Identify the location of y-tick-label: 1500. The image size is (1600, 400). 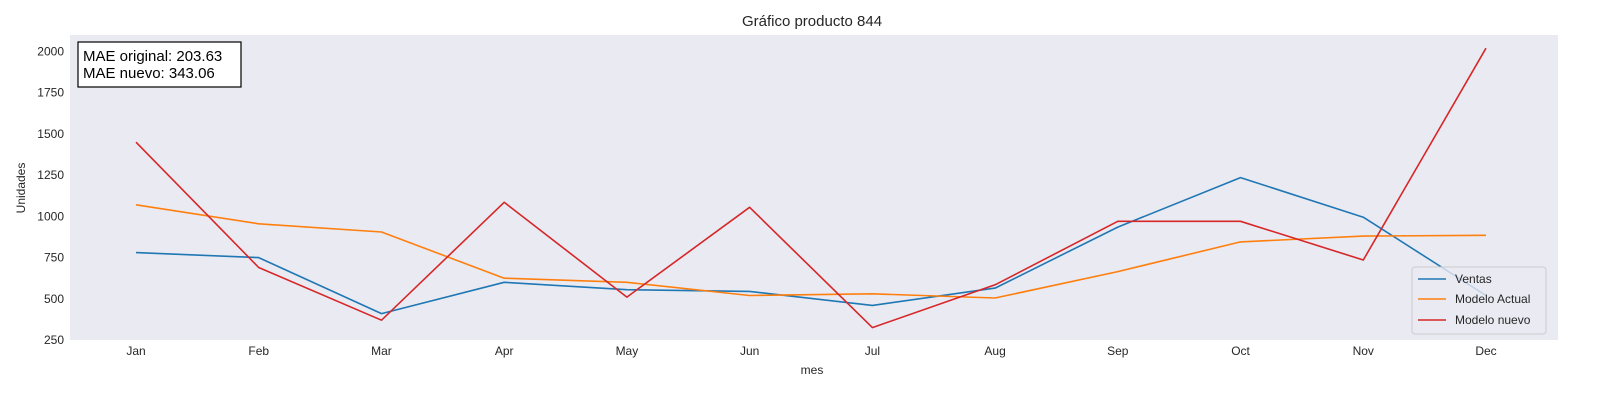
(50, 134).